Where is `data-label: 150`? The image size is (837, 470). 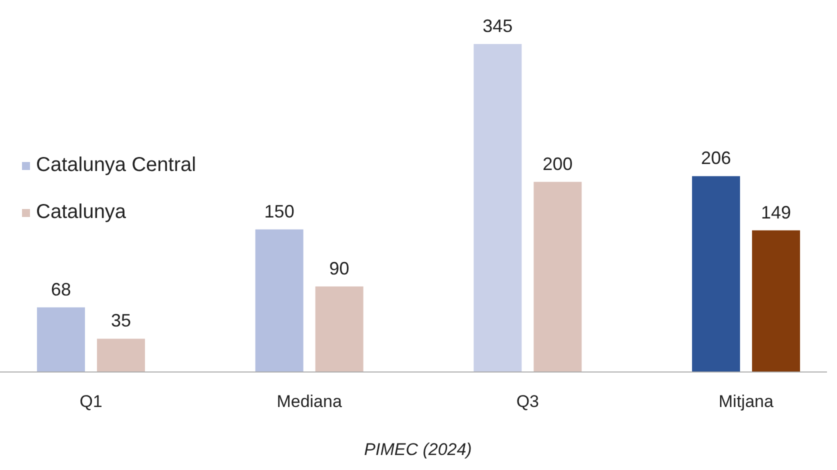
data-label: 150 is located at coordinates (279, 211).